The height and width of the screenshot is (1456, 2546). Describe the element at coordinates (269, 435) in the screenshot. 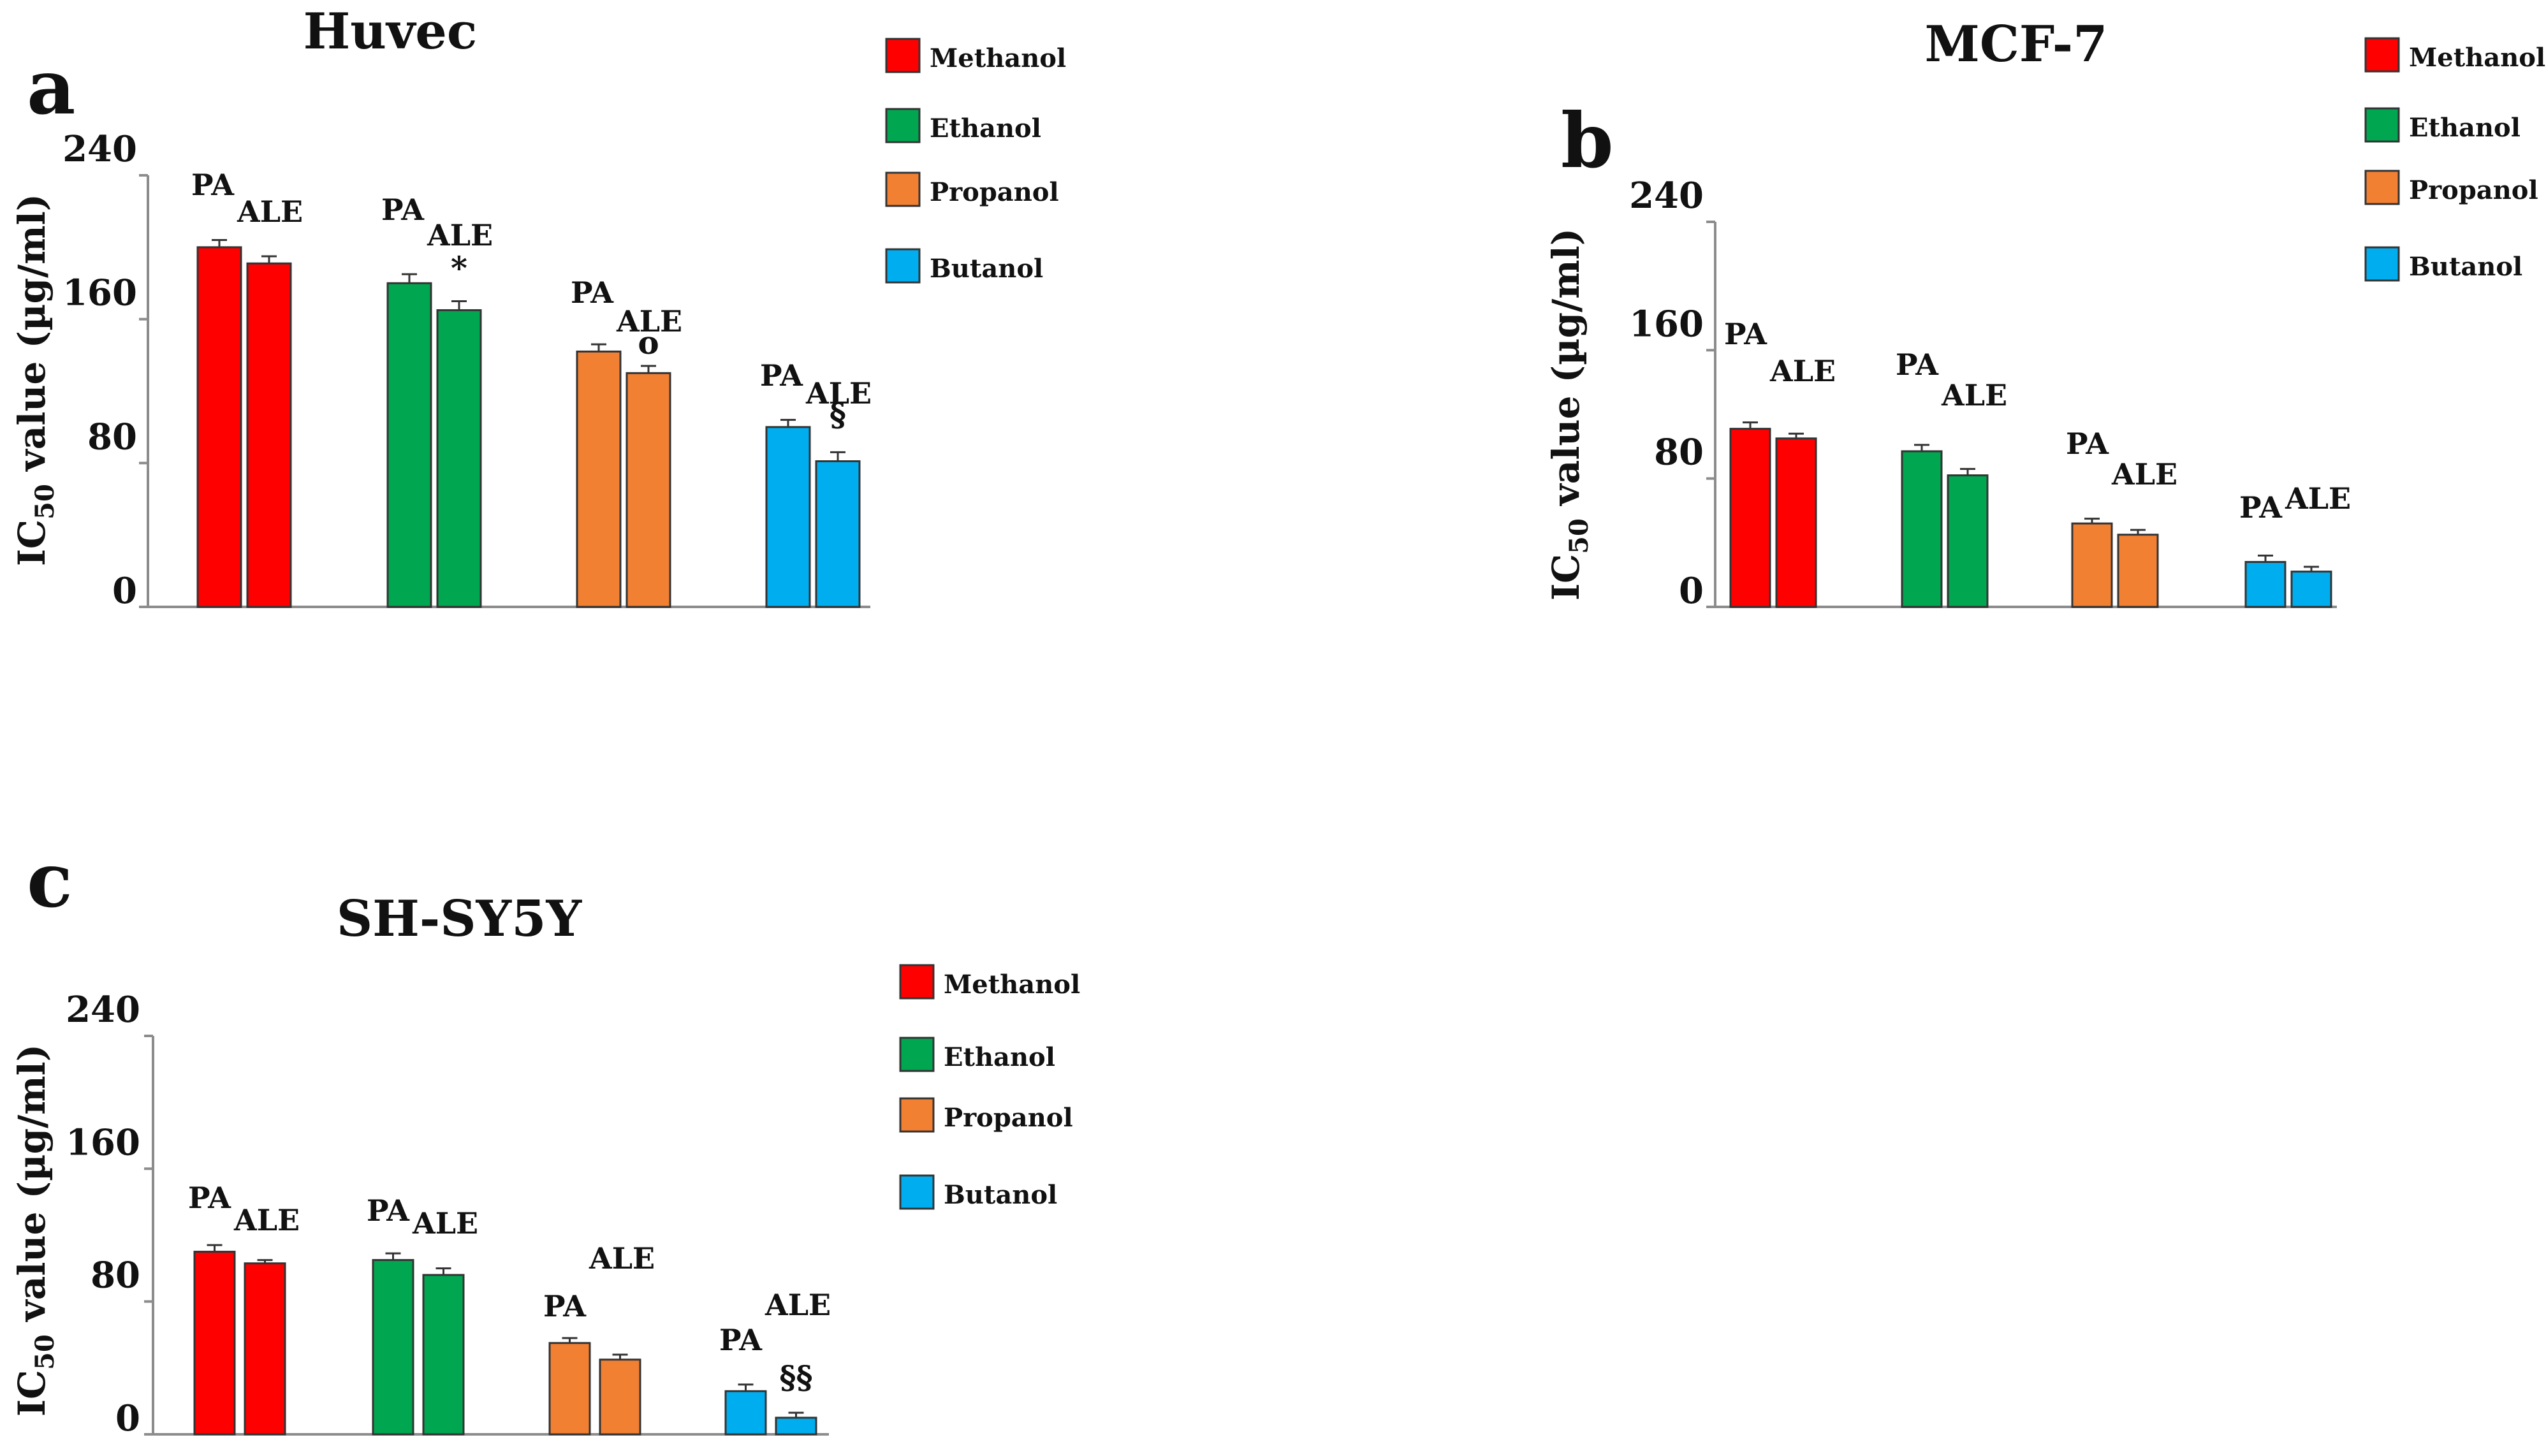

I see `panel-a-bar-methanol-ale` at that location.